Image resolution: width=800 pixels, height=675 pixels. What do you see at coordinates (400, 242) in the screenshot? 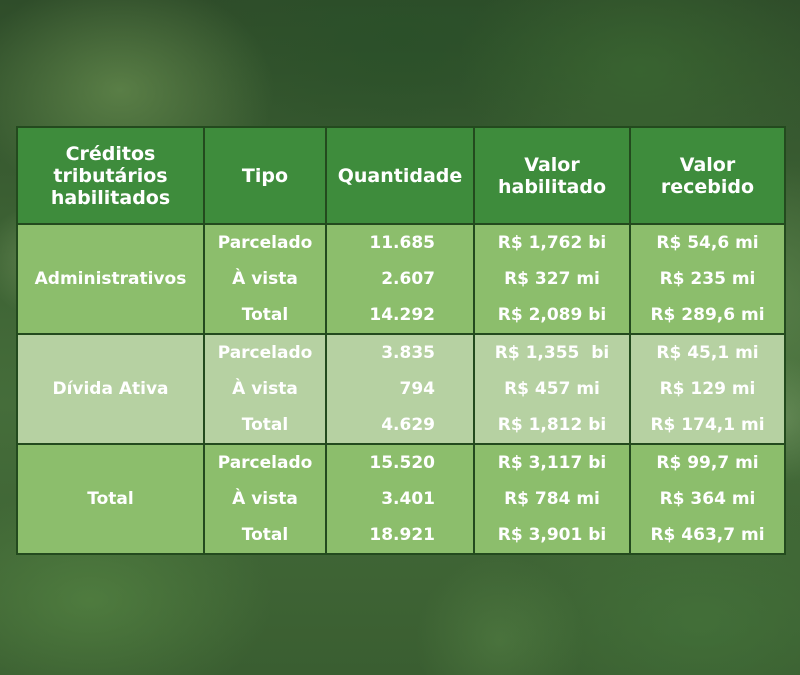
I see `cell-quantidade: 11.685` at bounding box center [400, 242].